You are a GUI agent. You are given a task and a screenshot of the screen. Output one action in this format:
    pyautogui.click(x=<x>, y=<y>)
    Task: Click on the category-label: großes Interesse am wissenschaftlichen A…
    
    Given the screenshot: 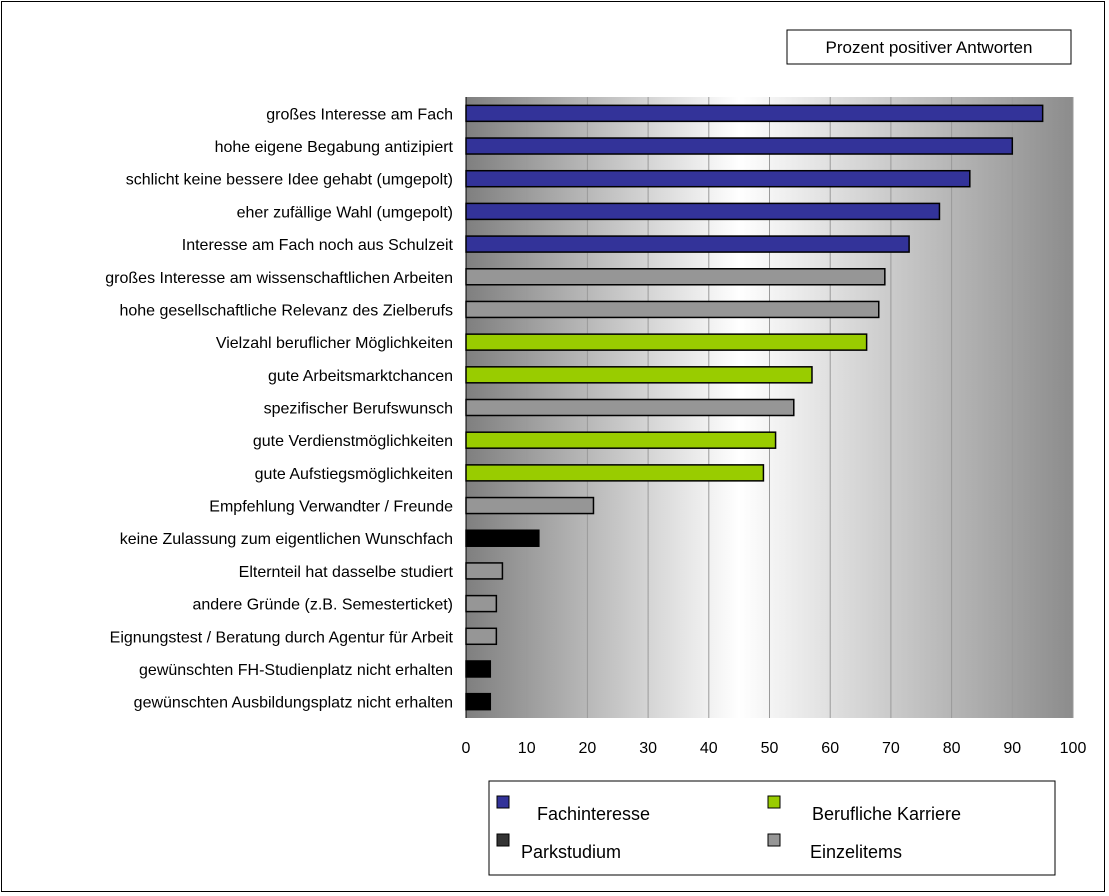 What is the action you would take?
    pyautogui.click(x=279, y=278)
    